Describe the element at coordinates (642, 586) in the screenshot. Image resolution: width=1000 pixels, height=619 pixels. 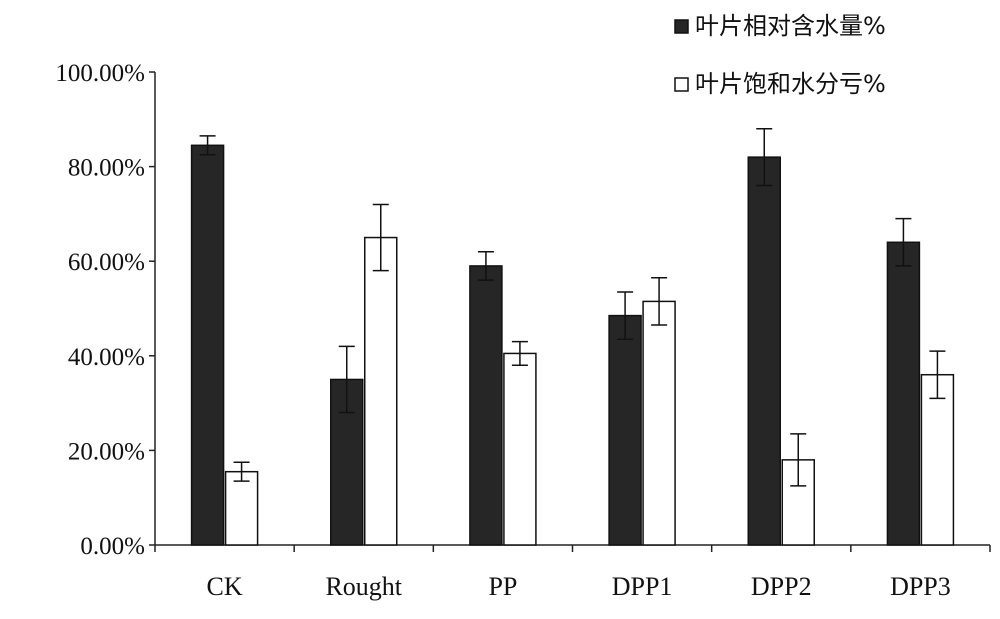
I see `x-category-label: DPP1` at that location.